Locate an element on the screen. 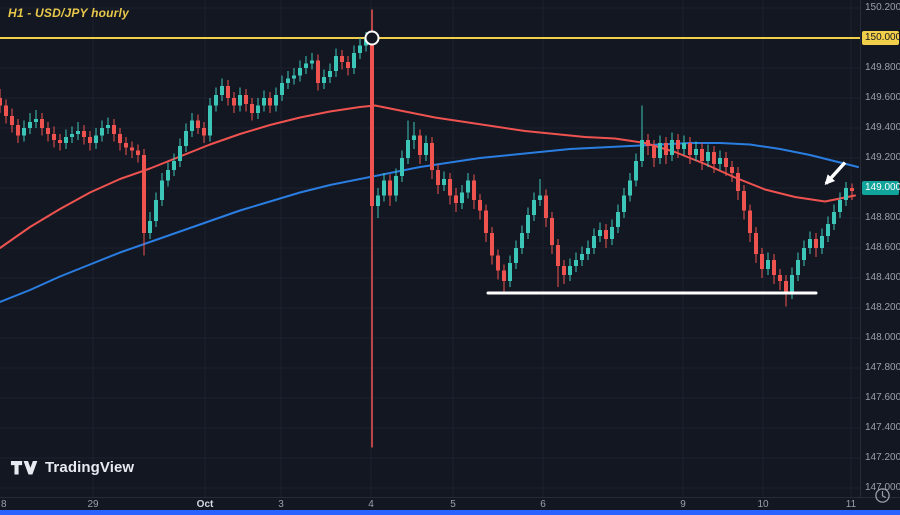 This screenshot has height=515, width=900. top-circle-marker is located at coordinates (372, 38).